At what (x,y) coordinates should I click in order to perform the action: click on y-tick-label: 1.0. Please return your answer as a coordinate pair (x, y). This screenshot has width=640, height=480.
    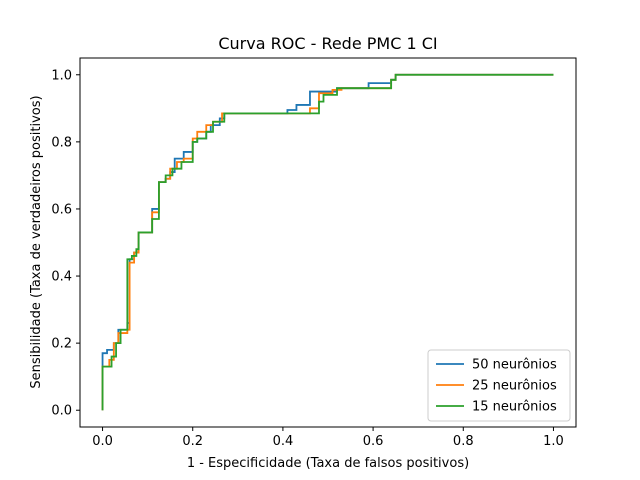
    Looking at the image, I should click on (61, 75).